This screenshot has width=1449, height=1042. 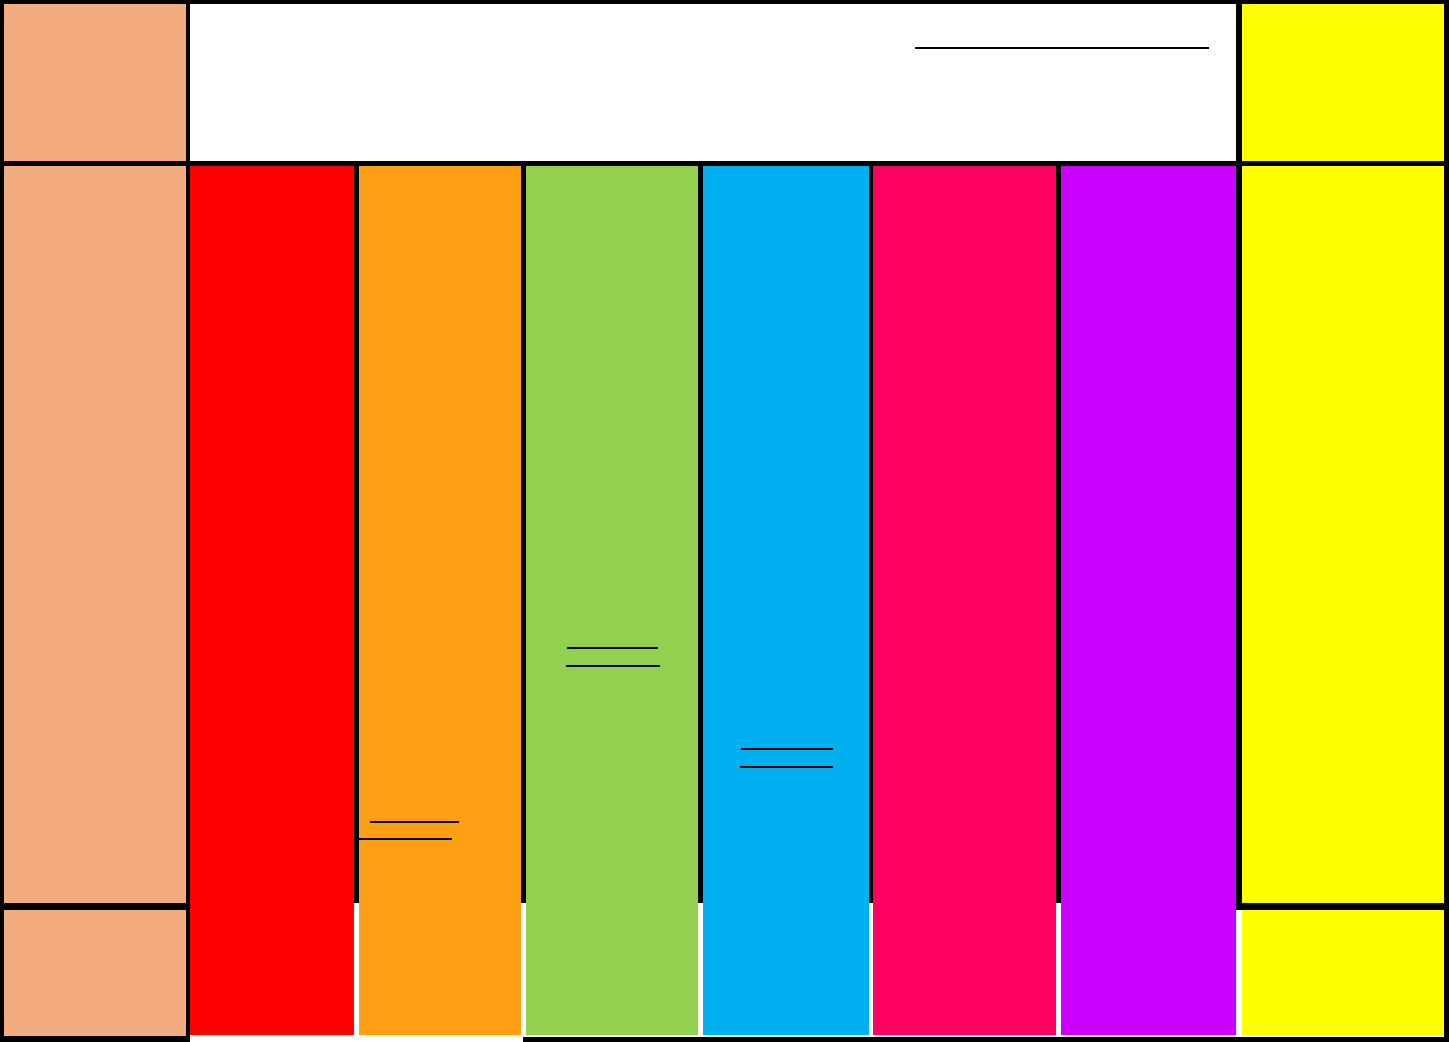 What do you see at coordinates (1239, 972) in the screenshot?
I see `bottom-gap-purple-yellow` at bounding box center [1239, 972].